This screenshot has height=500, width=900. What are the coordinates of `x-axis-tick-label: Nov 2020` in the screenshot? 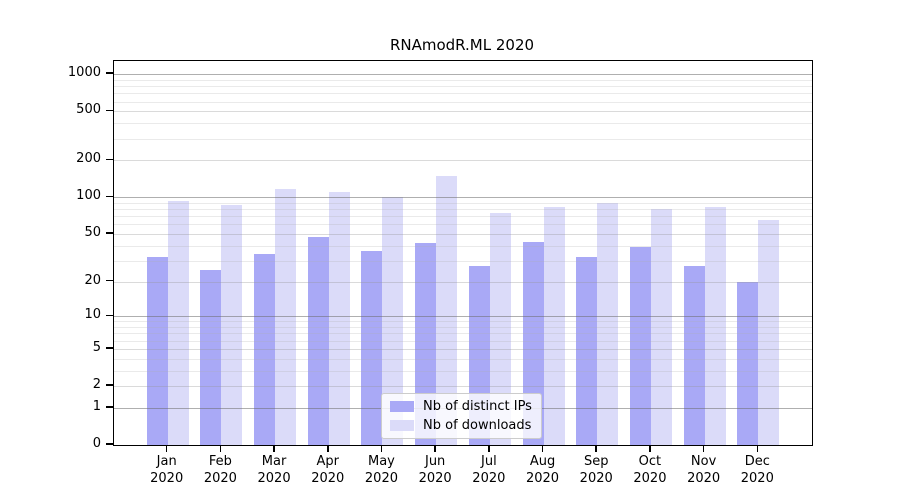 It's located at (704, 470).